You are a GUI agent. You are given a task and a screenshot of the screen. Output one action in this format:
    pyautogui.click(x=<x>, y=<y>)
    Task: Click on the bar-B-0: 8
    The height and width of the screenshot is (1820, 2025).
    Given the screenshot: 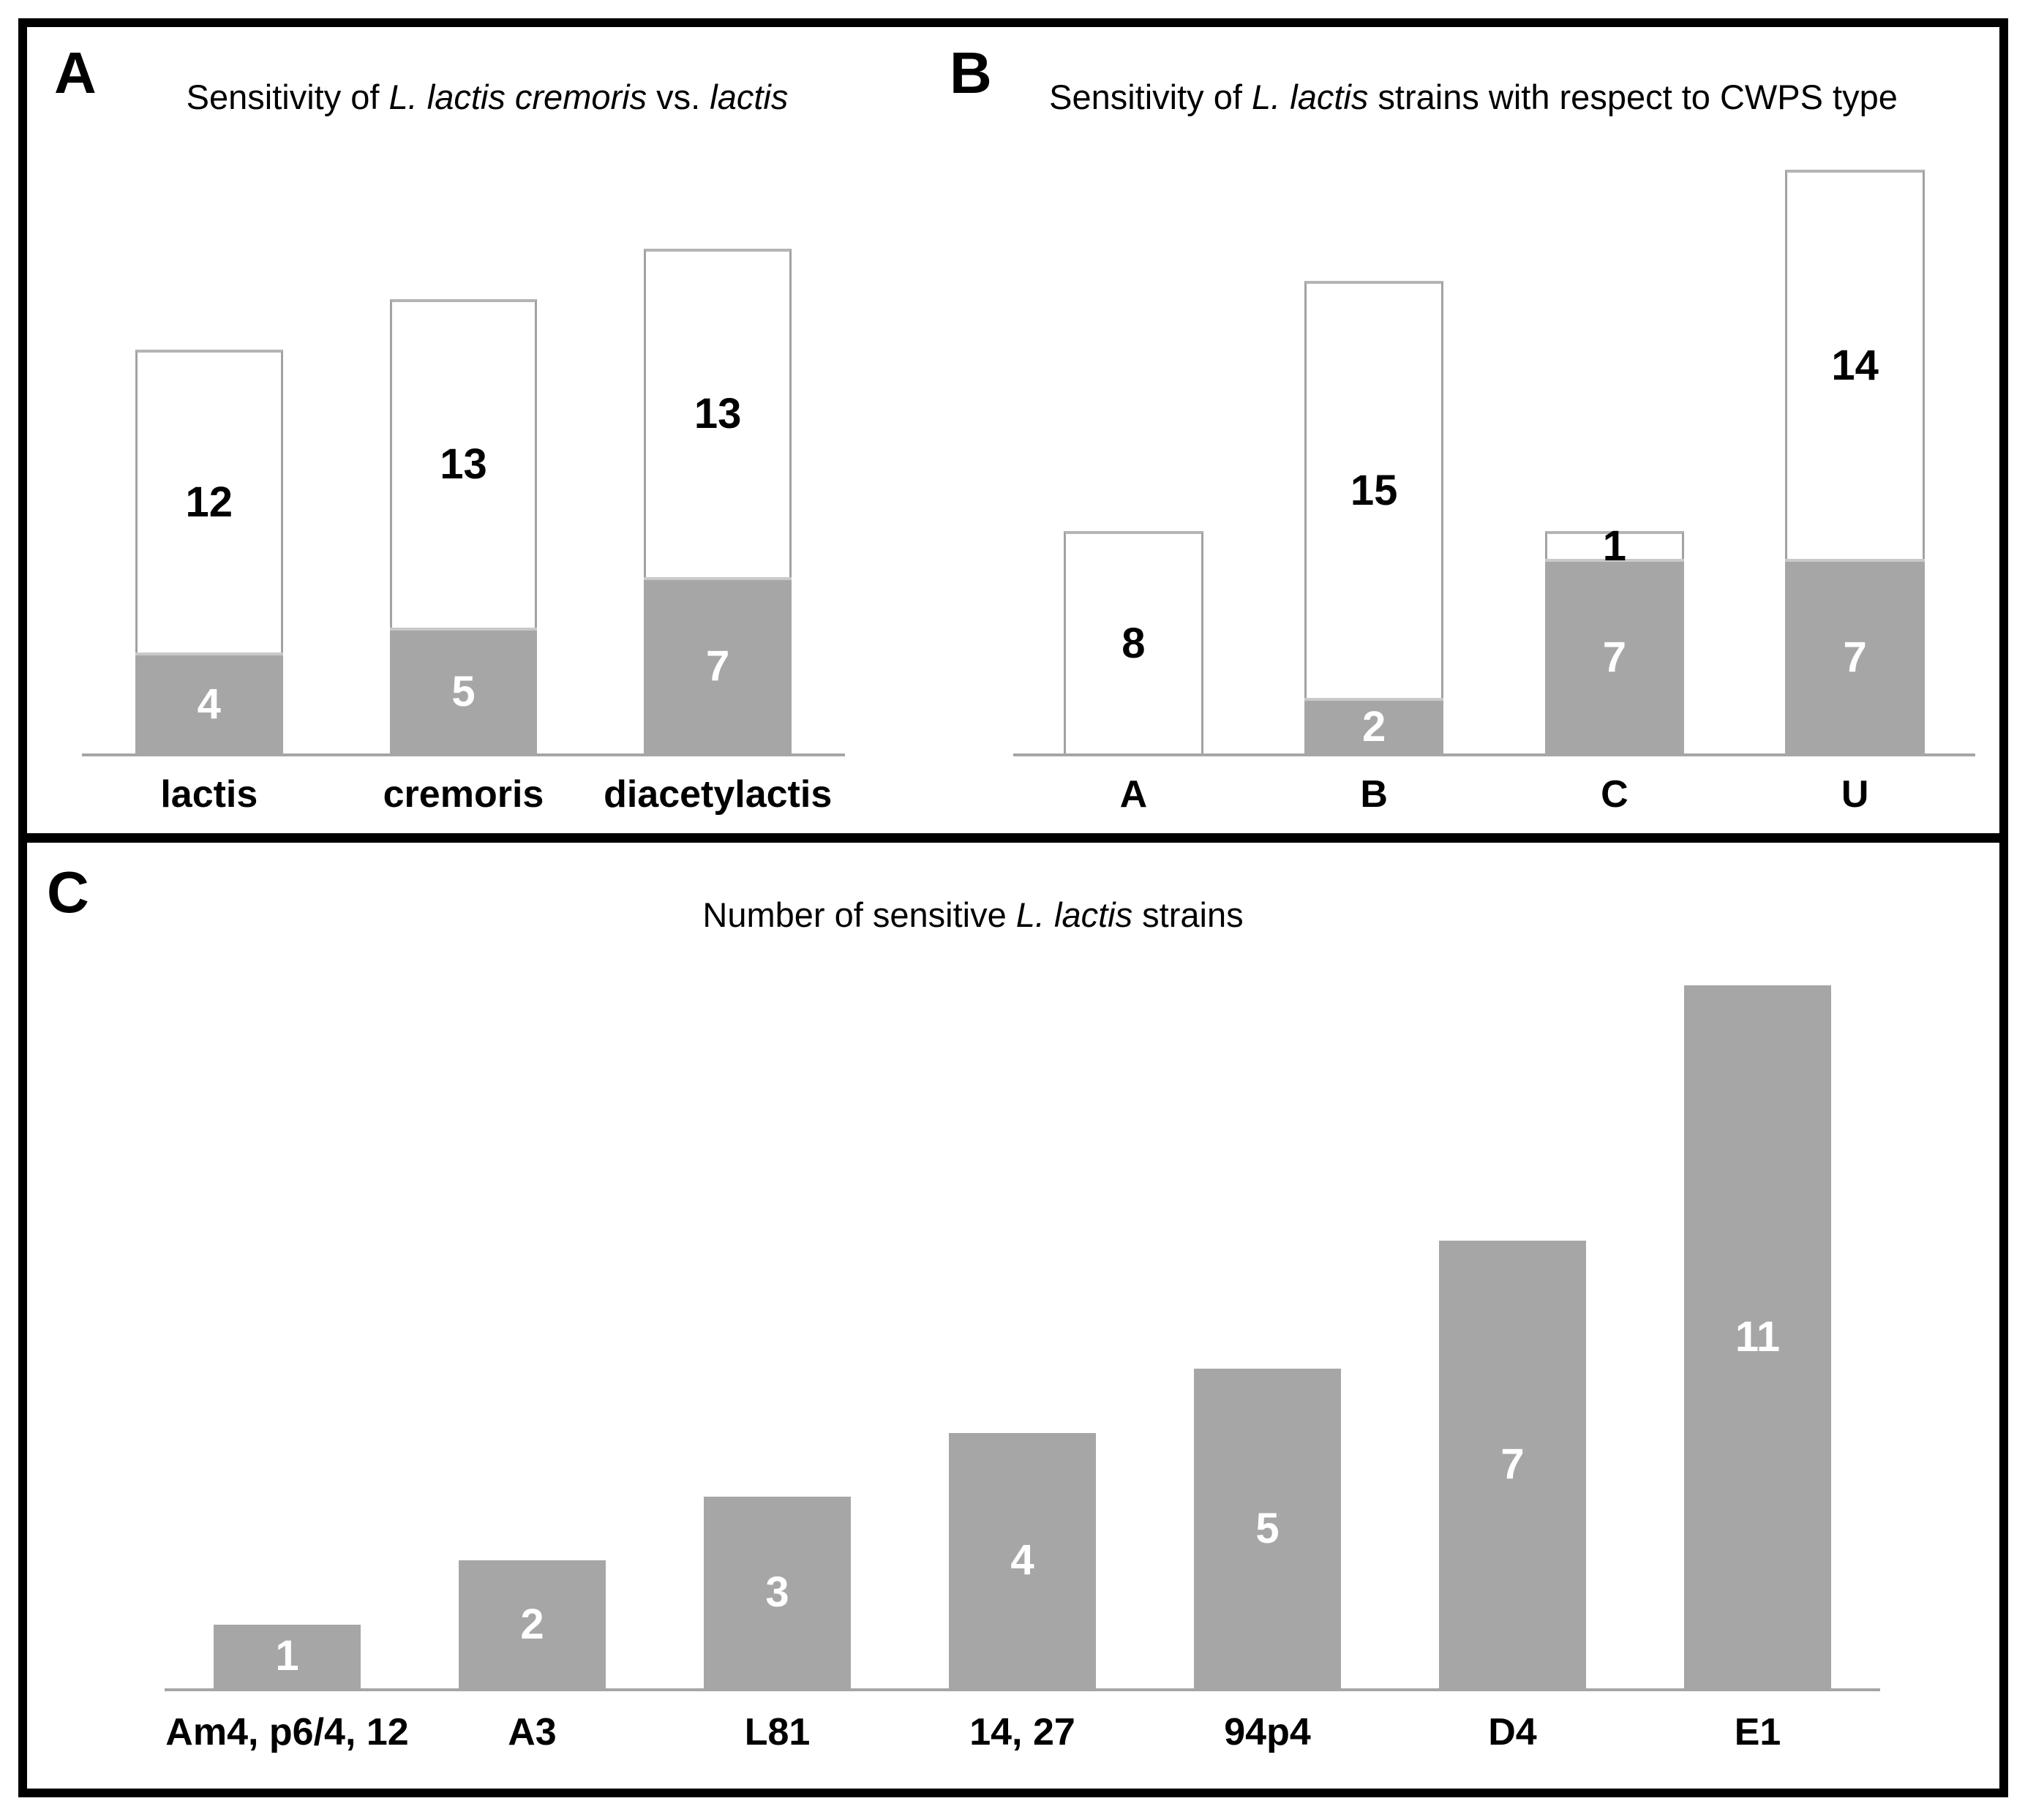 What is the action you would take?
    pyautogui.click(x=1134, y=642)
    